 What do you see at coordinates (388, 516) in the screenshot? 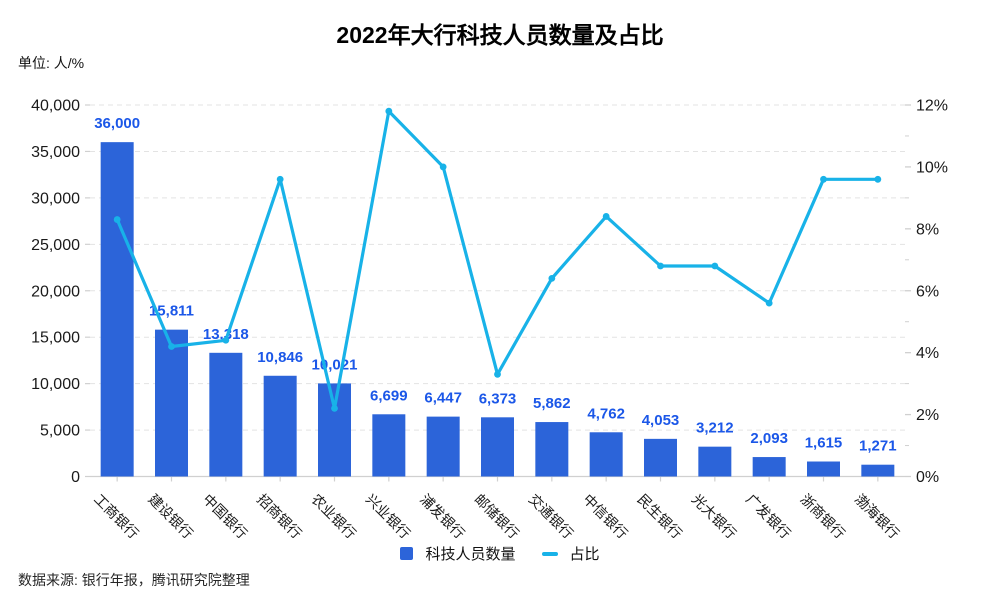
I see `category-label: 兴业银行` at bounding box center [388, 516].